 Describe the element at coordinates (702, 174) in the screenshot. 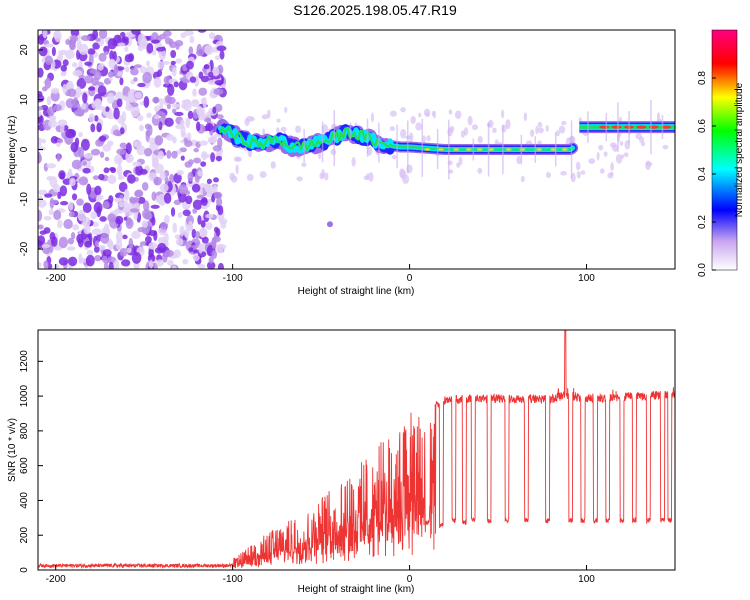

I see `colorbar-tick-label: 0.4` at that location.